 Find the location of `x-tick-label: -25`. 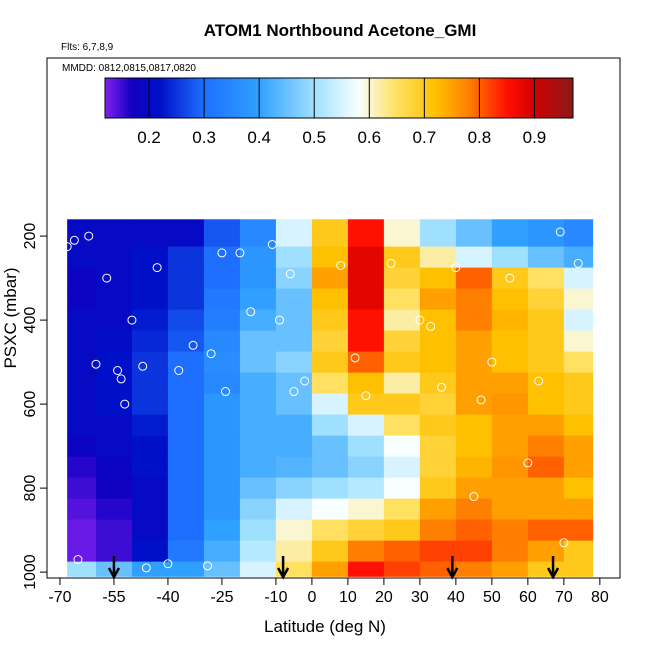

x-tick-label: -25 is located at coordinates (221, 597).